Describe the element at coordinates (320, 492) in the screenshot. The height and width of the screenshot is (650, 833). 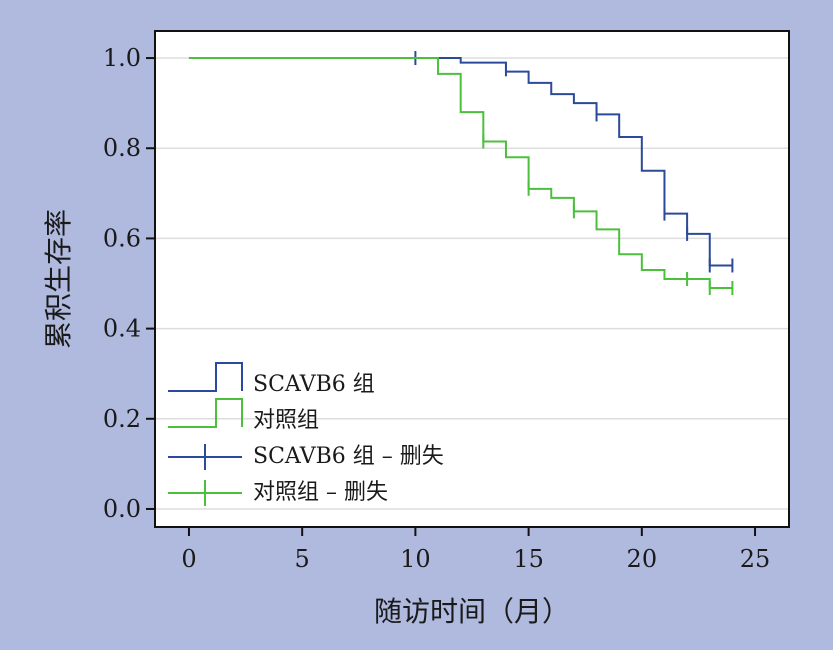
I see `legend-label: 对照组 – 删失` at that location.